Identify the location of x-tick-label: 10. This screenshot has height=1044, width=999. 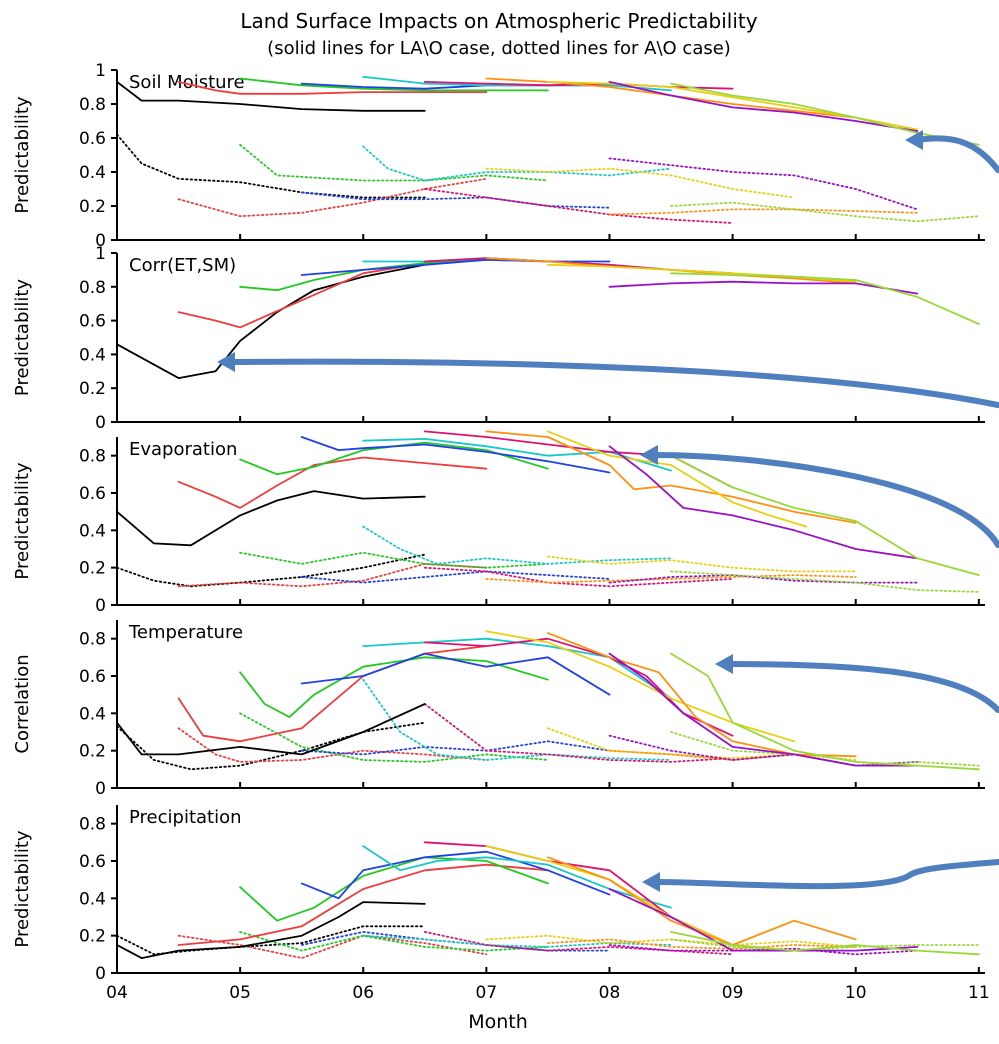
(856, 993).